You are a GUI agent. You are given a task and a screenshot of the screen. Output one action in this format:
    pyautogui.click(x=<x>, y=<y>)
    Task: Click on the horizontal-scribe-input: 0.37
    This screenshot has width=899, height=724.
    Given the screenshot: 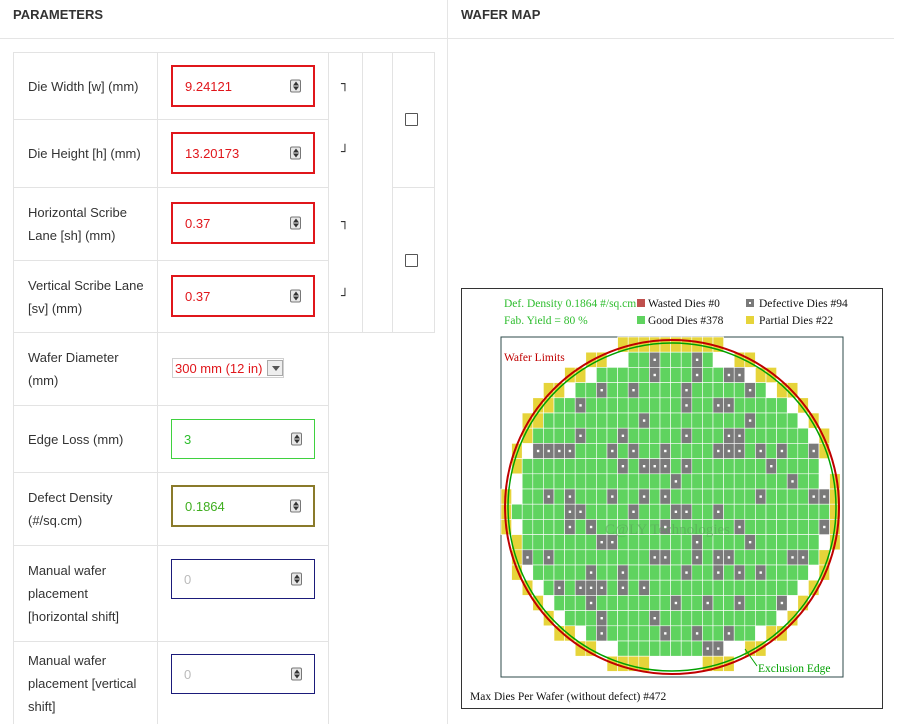 What is the action you would take?
    pyautogui.click(x=243, y=223)
    